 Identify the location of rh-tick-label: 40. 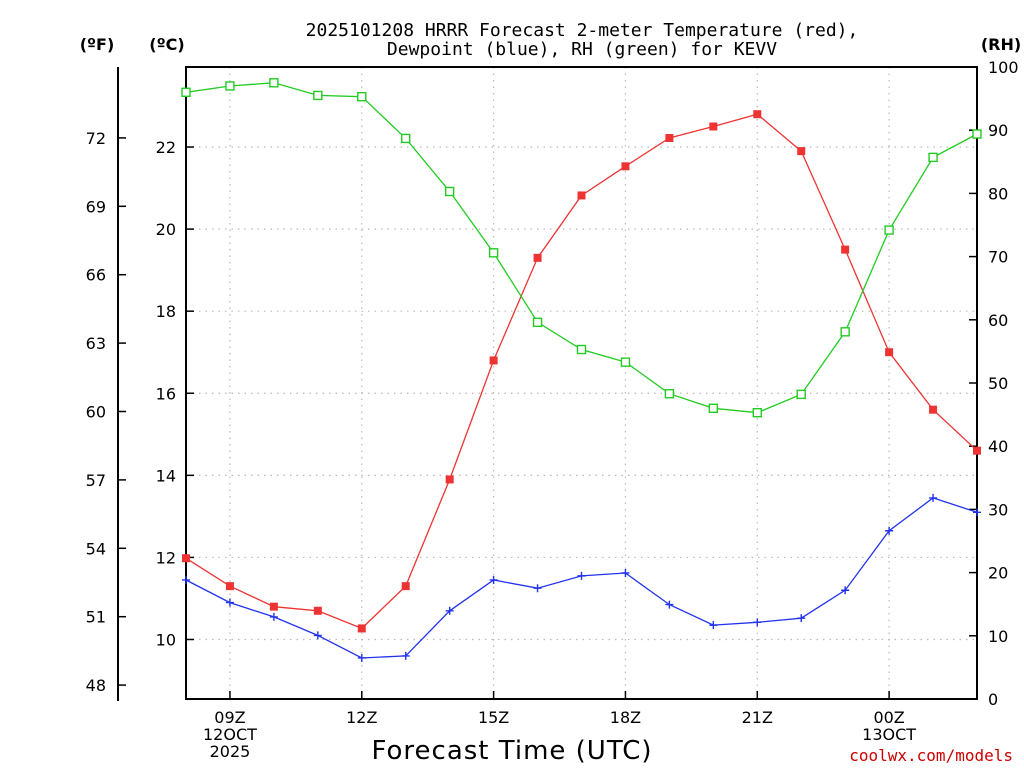
(998, 446).